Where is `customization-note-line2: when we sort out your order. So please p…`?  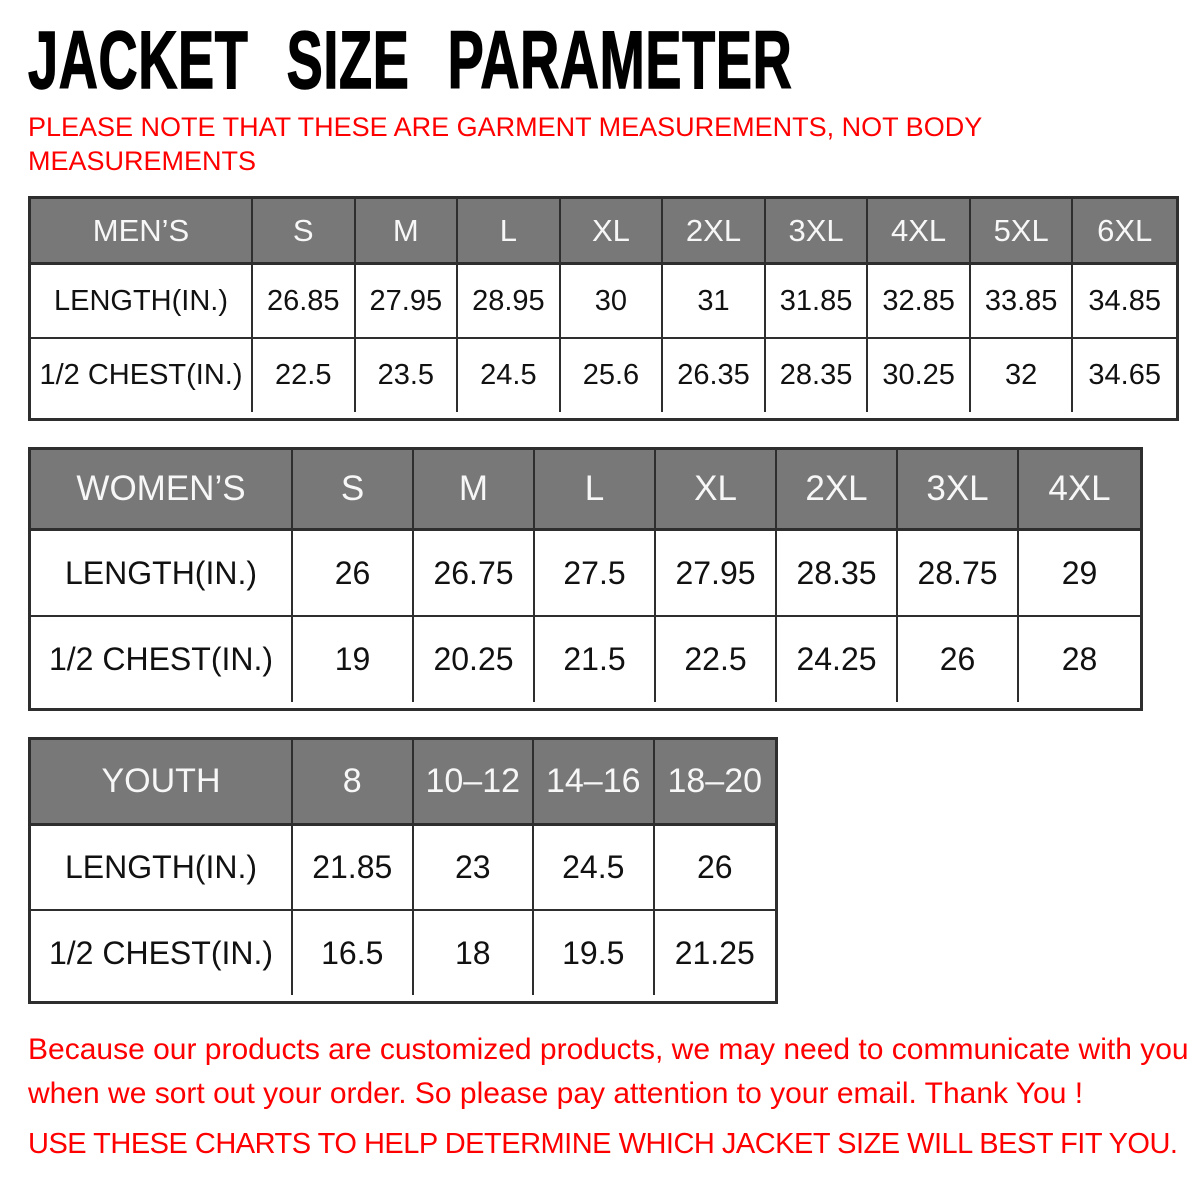 customization-note-line2: when we sort out your order. So please p… is located at coordinates (556, 1093).